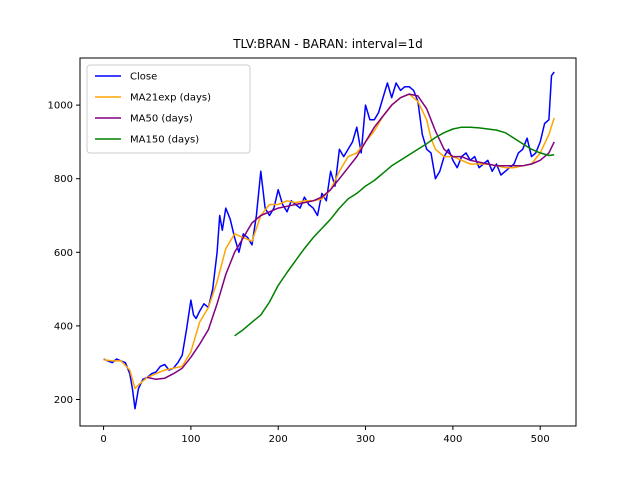 The width and height of the screenshot is (640, 480). I want to click on legend-label-1: MA21exp (days), so click(170, 98).